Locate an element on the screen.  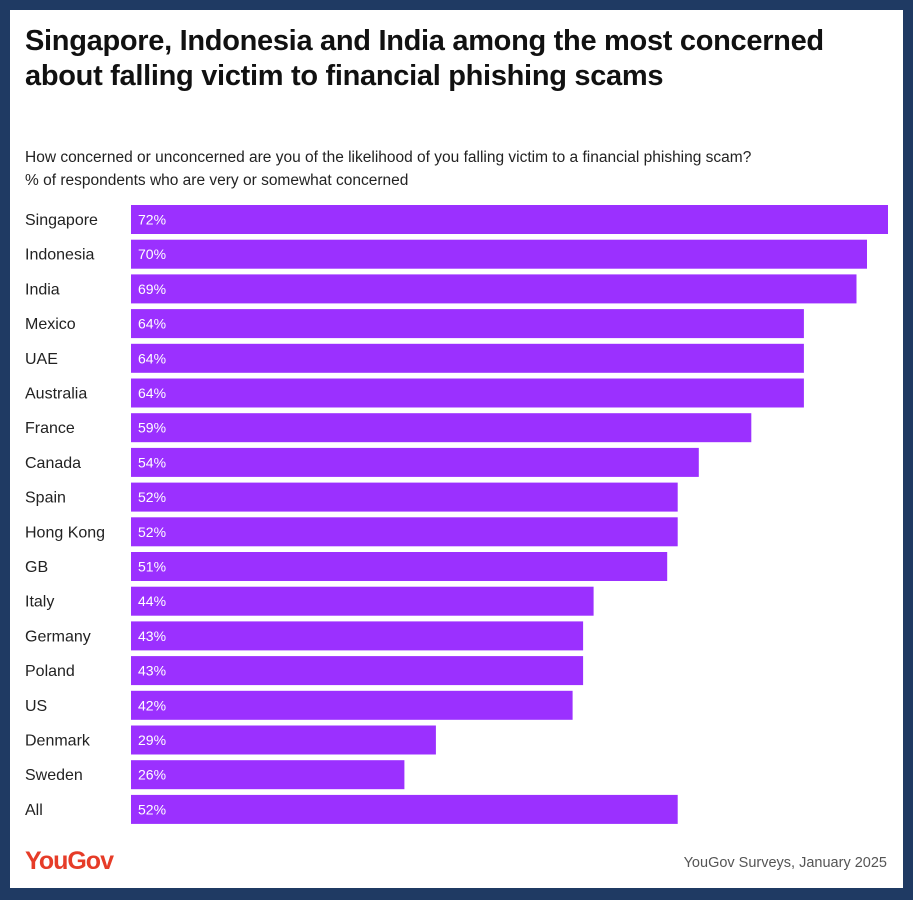
category-label: Italy is located at coordinates (39, 602).